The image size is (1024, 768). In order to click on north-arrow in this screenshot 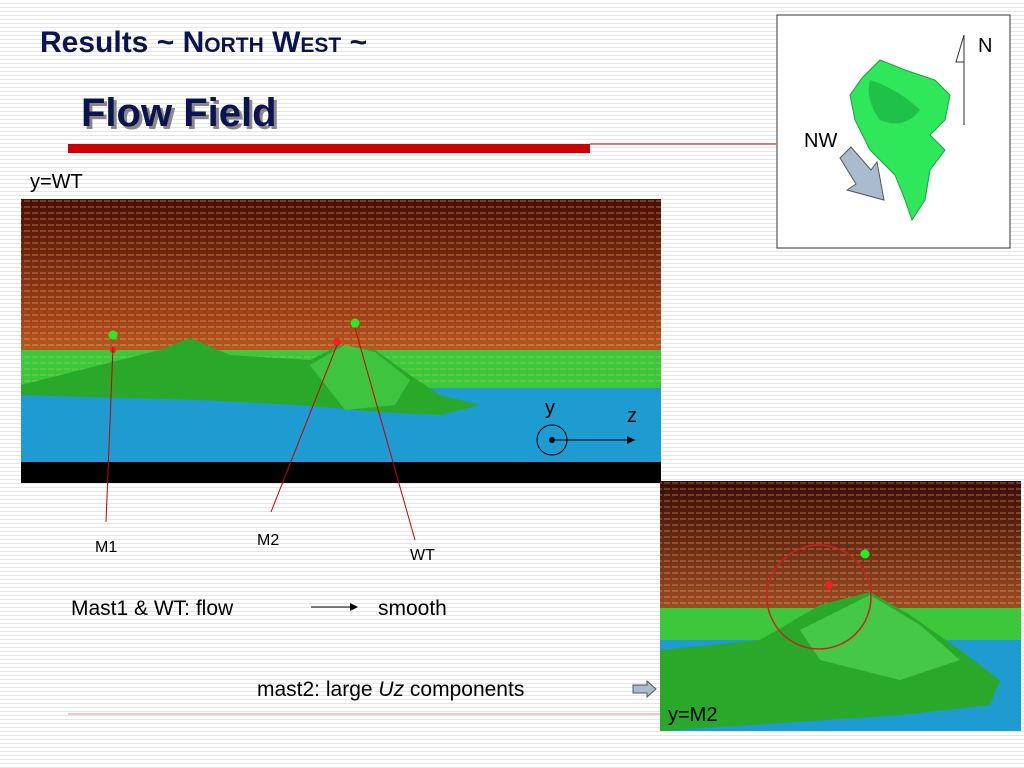, I will do `click(960, 48)`.